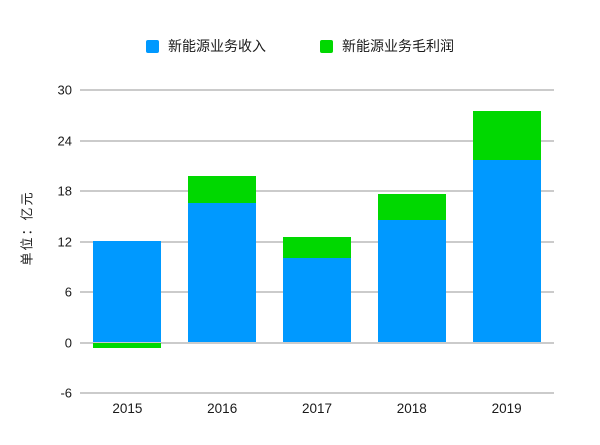 This screenshot has height=445, width=600. Describe the element at coordinates (317, 408) in the screenshot. I see `x-axis-label-2017: 2017` at that location.